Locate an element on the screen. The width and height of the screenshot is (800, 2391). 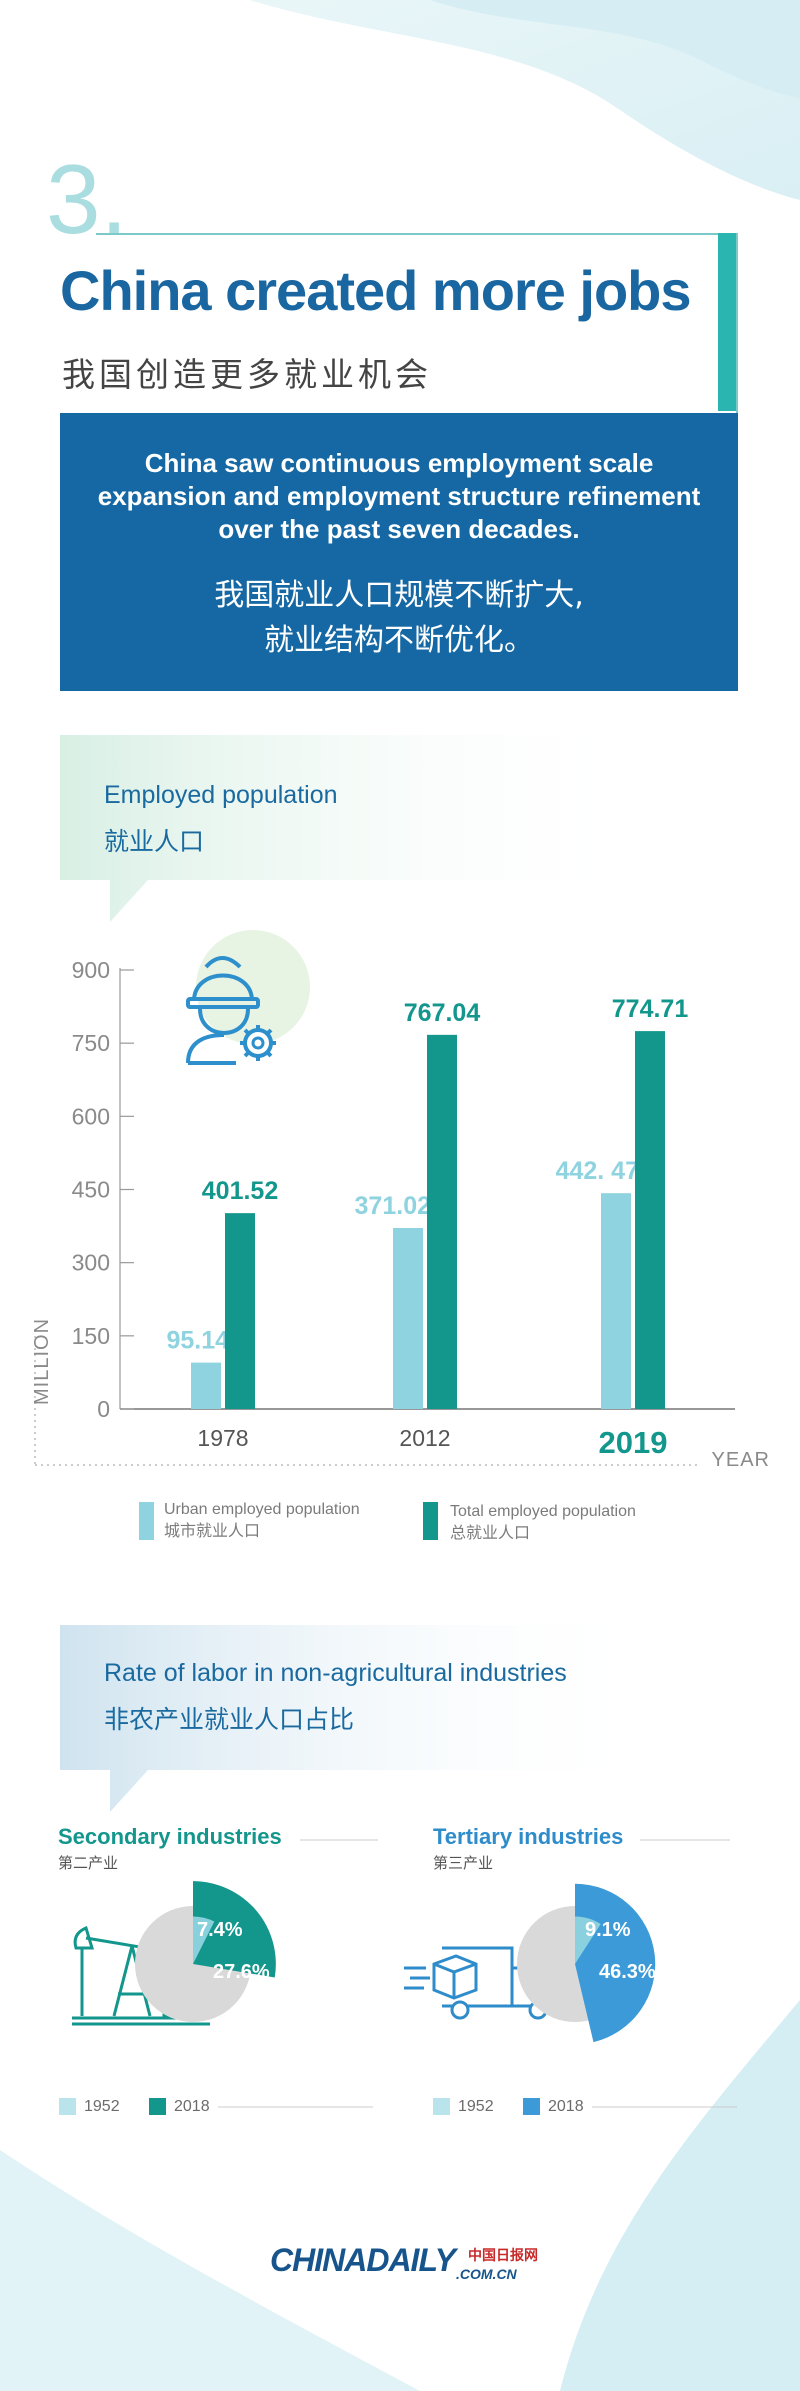
page-title: China created more jobs is located at coordinates (376, 290).